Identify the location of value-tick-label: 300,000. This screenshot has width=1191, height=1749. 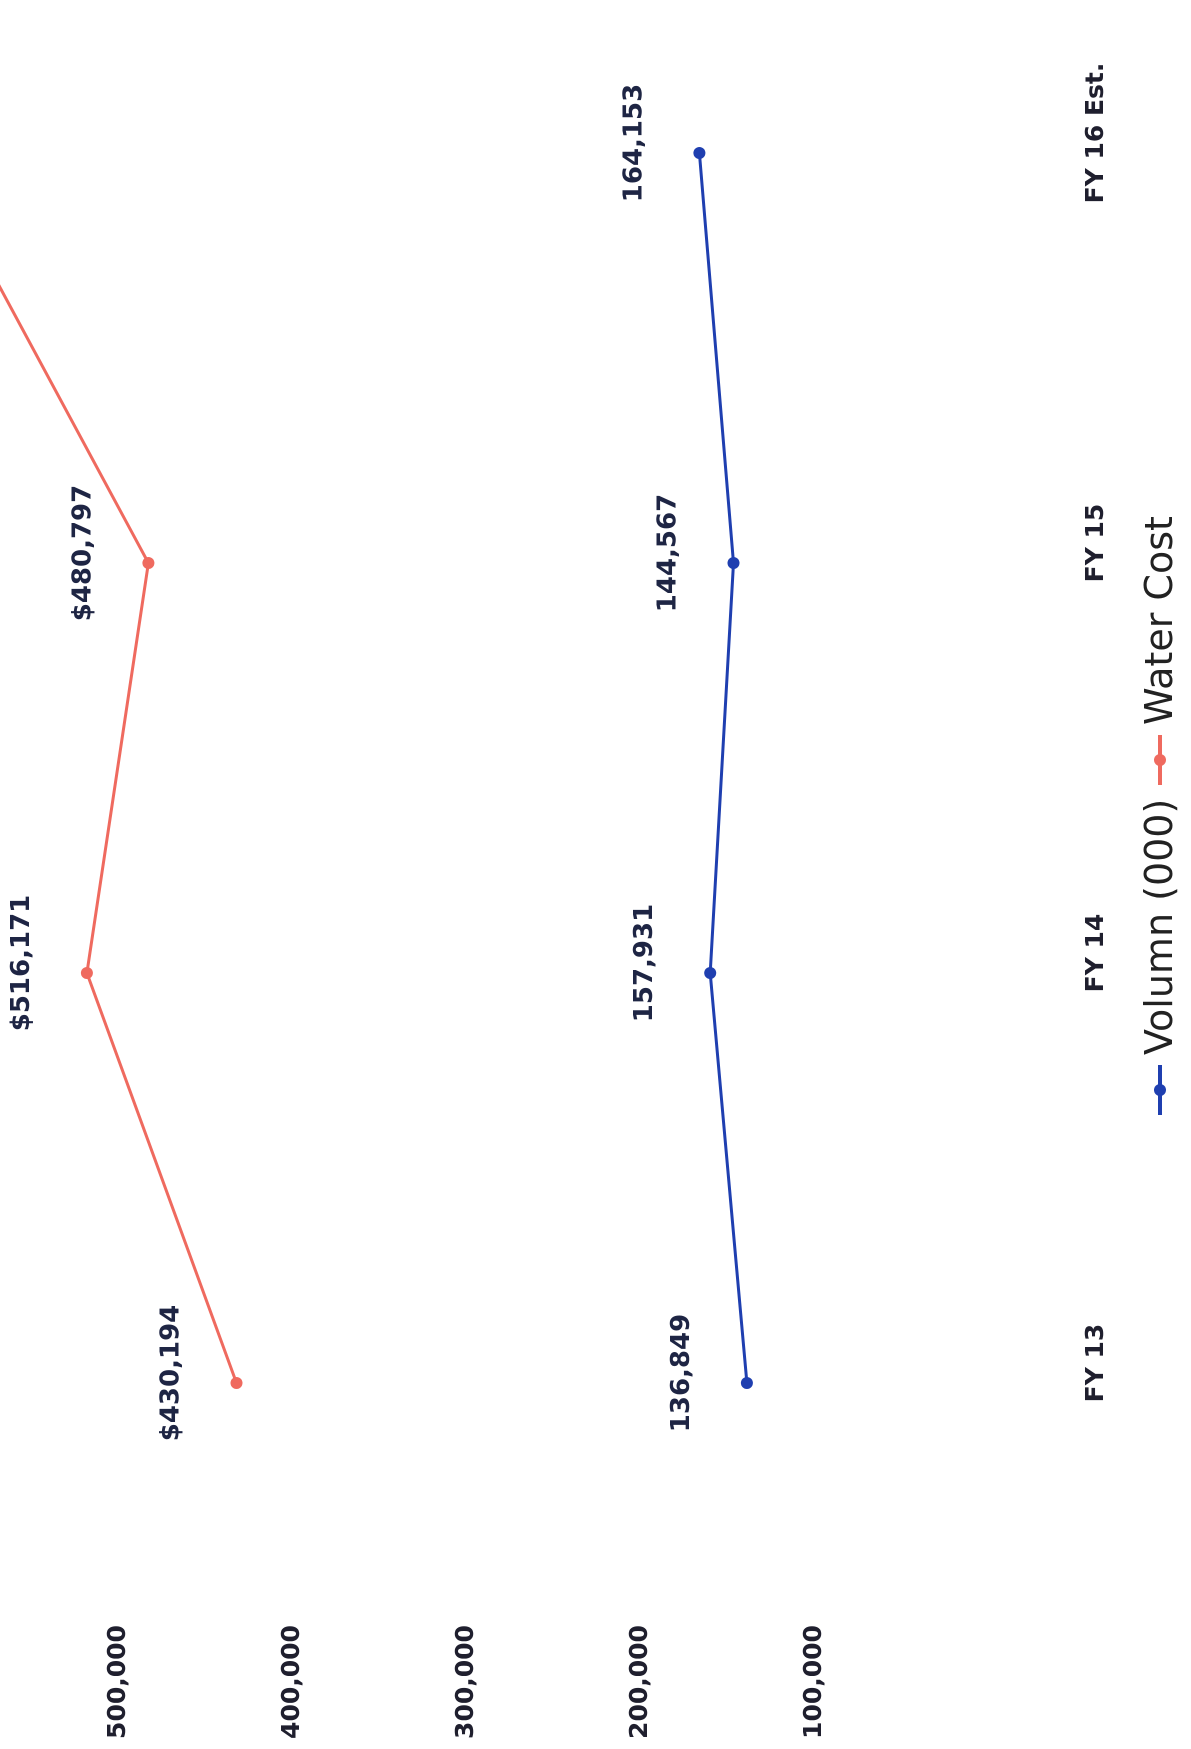
(464, 1682).